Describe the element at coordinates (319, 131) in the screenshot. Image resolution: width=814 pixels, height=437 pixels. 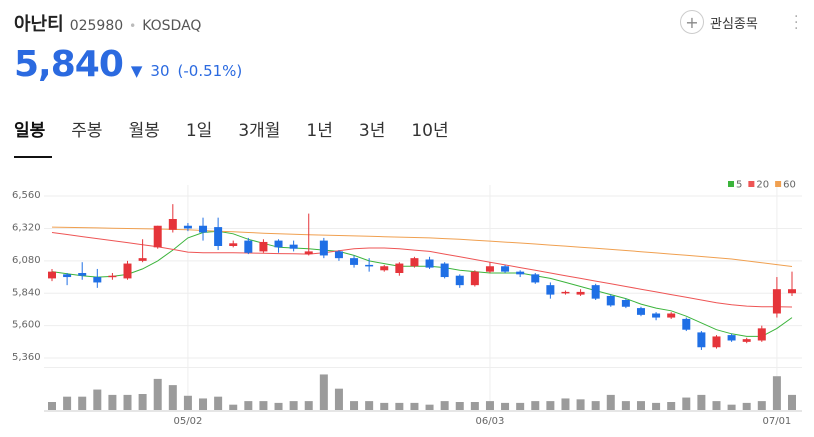
I see `period-tab: 1년` at that location.